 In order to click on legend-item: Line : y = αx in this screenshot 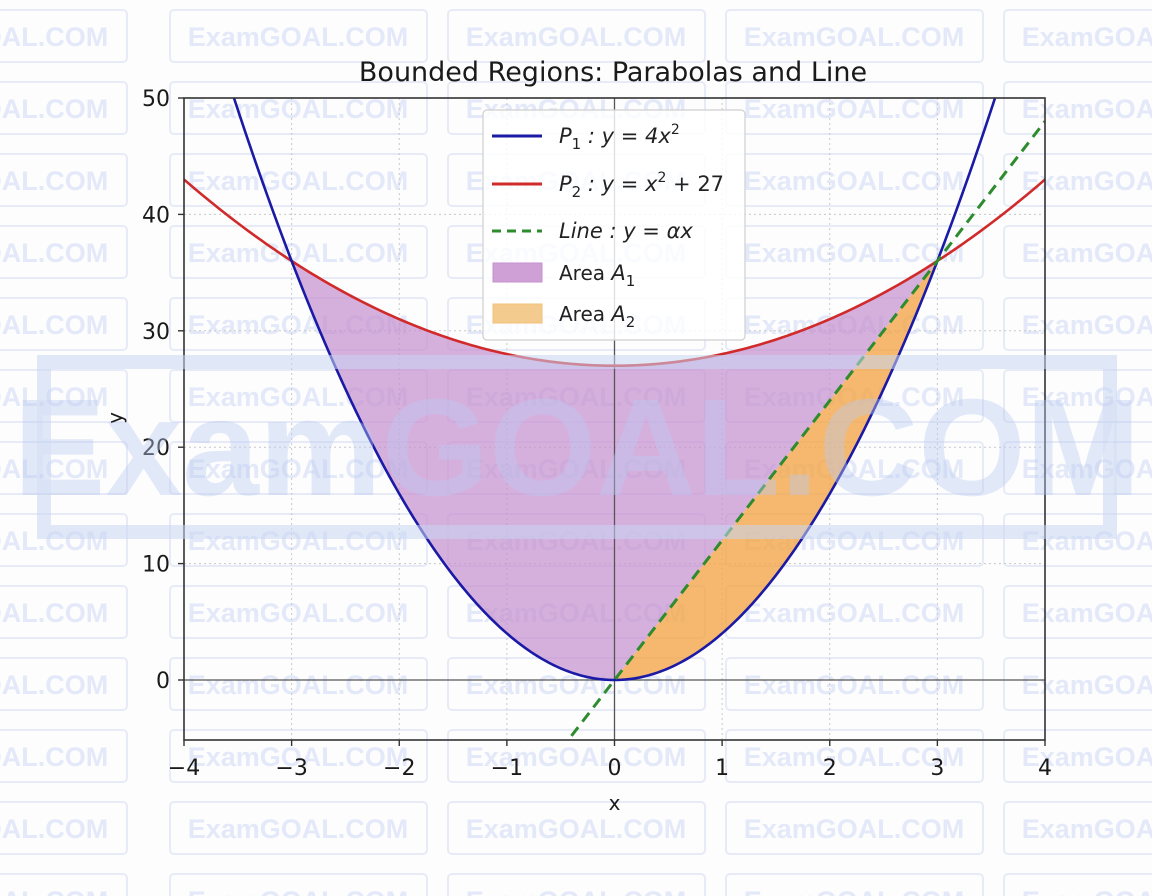, I will do `click(592, 231)`.